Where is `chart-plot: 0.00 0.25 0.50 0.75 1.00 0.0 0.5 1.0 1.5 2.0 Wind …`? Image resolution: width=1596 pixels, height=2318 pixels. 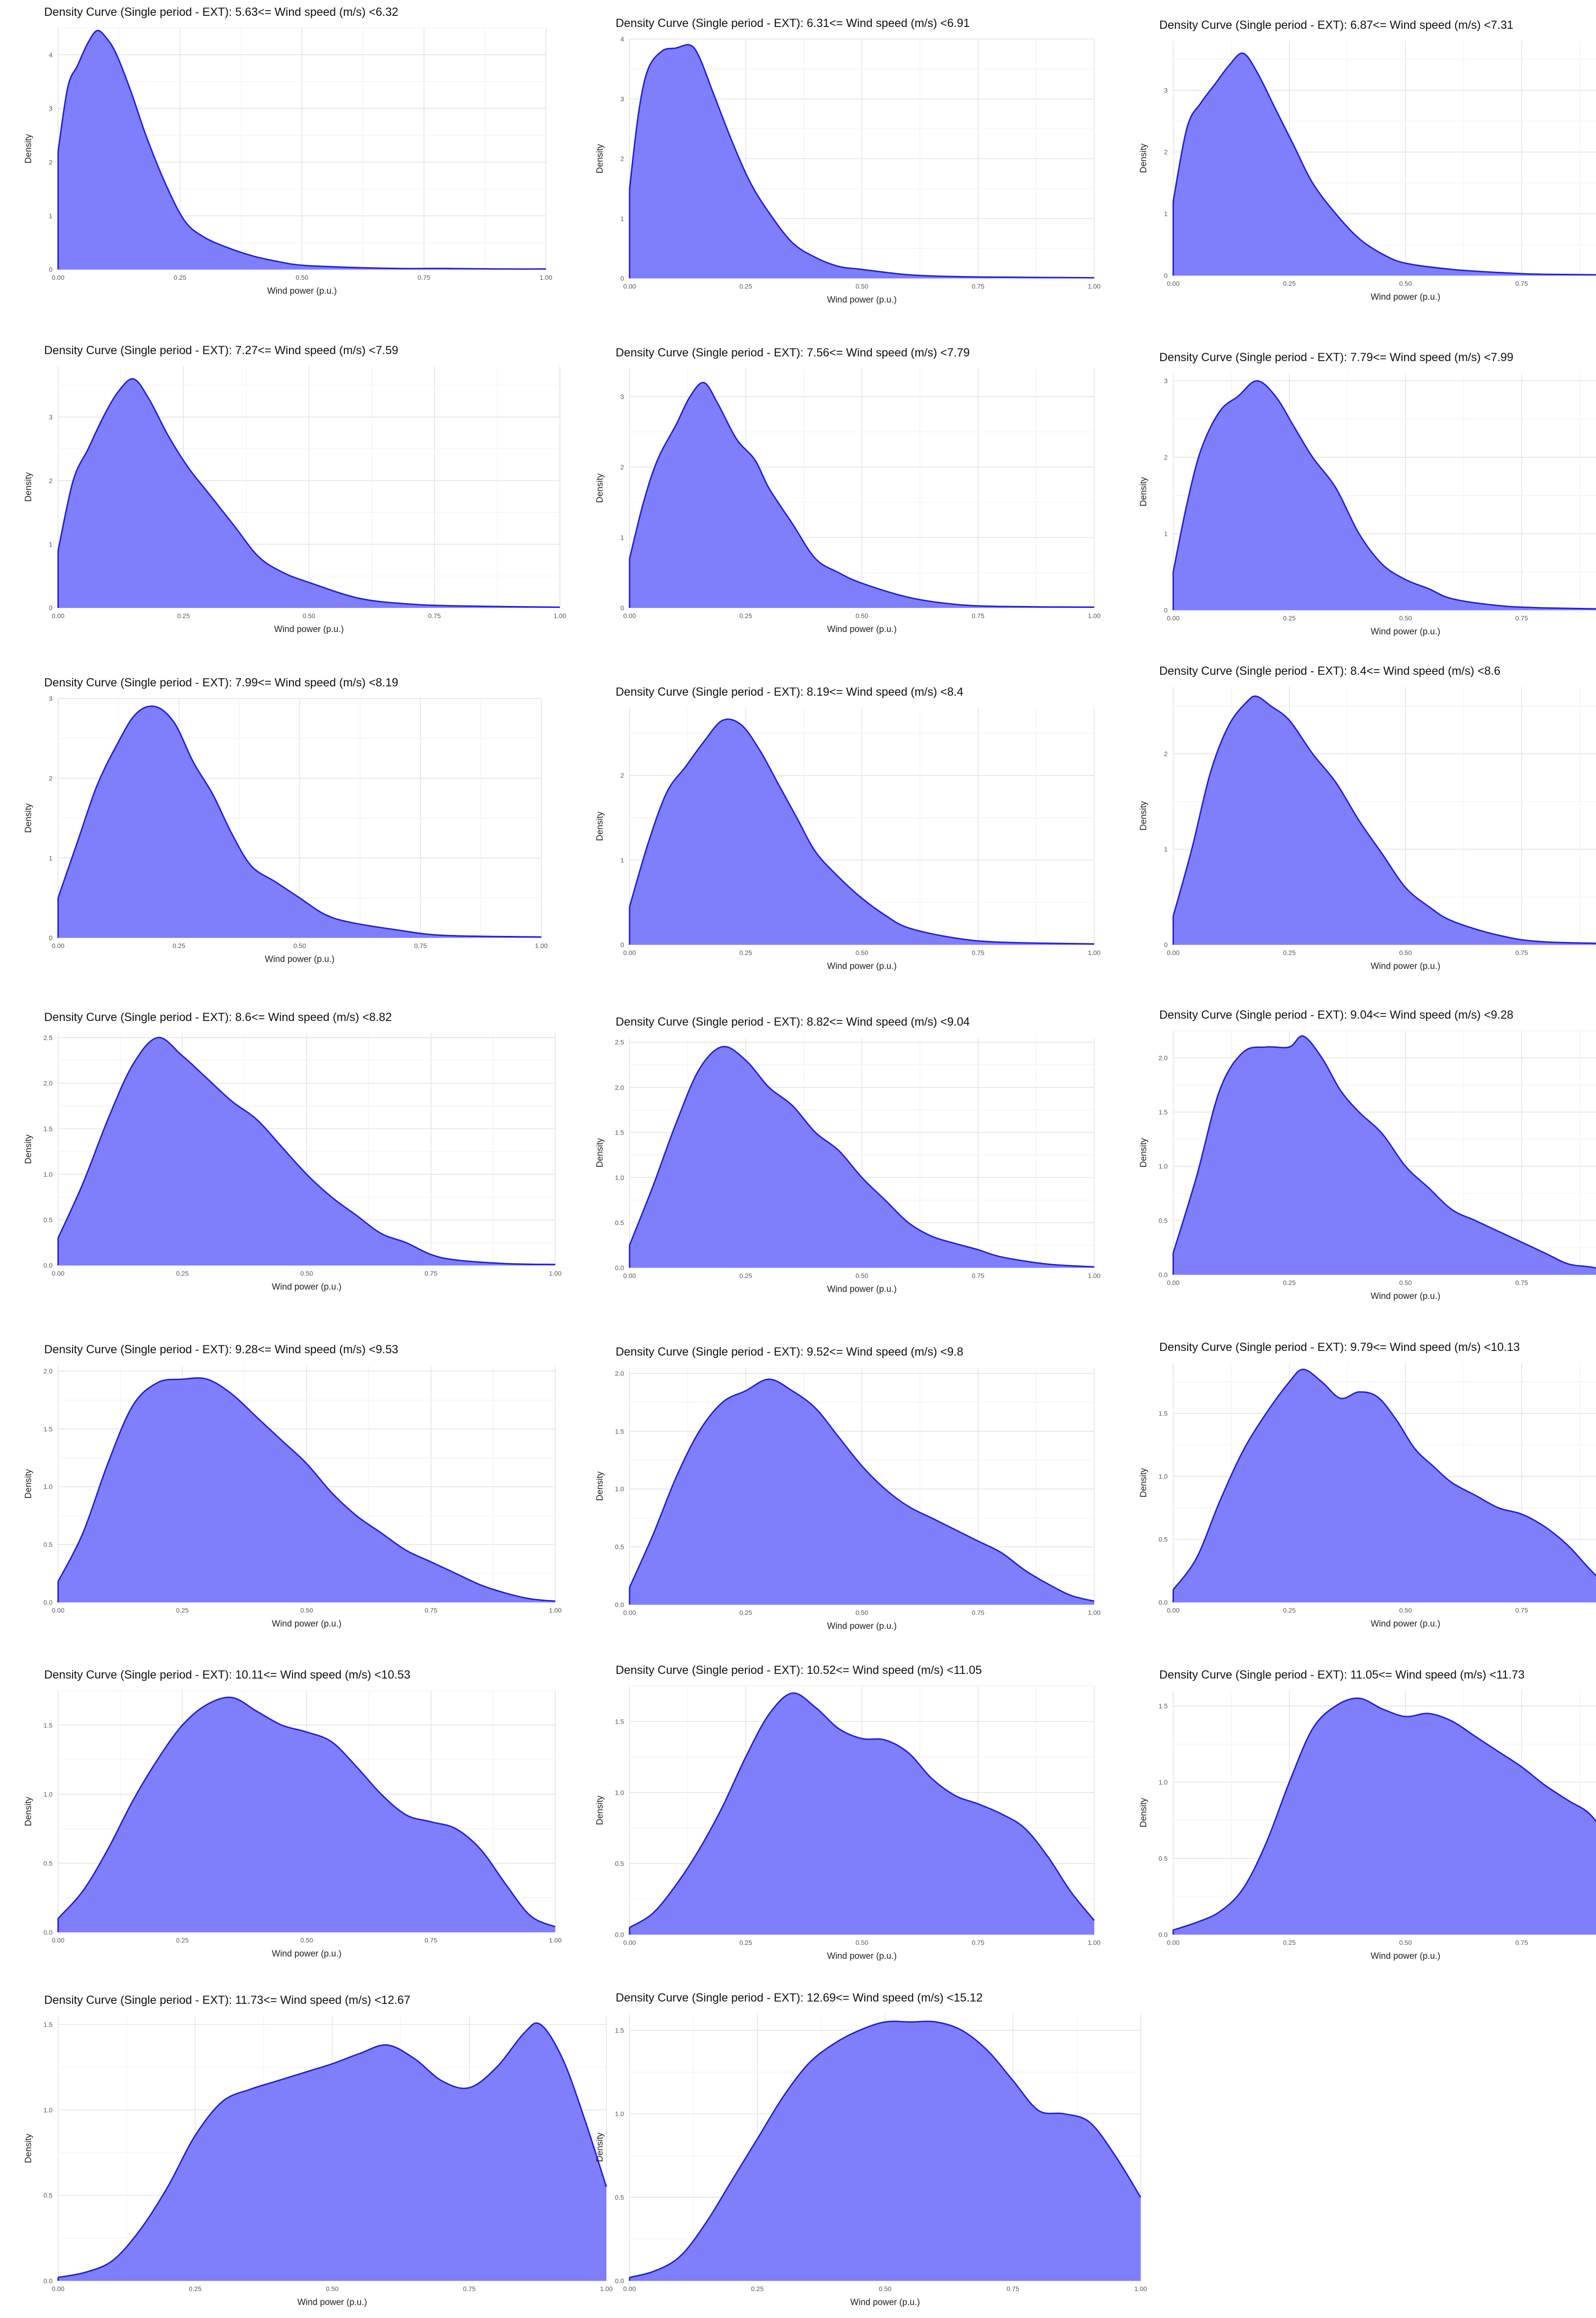 chart-plot: 0.00 0.25 0.50 0.75 1.00 0.0 0.5 1.0 1.5 2.0 Wind … is located at coordinates (848, 1499).